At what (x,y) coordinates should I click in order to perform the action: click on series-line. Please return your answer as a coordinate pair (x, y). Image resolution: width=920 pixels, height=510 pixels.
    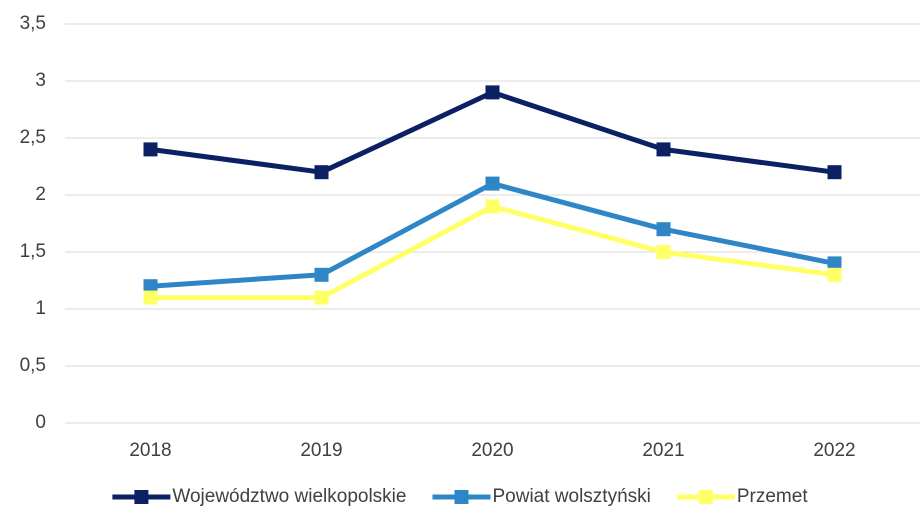
    Looking at the image, I should click on (492, 132).